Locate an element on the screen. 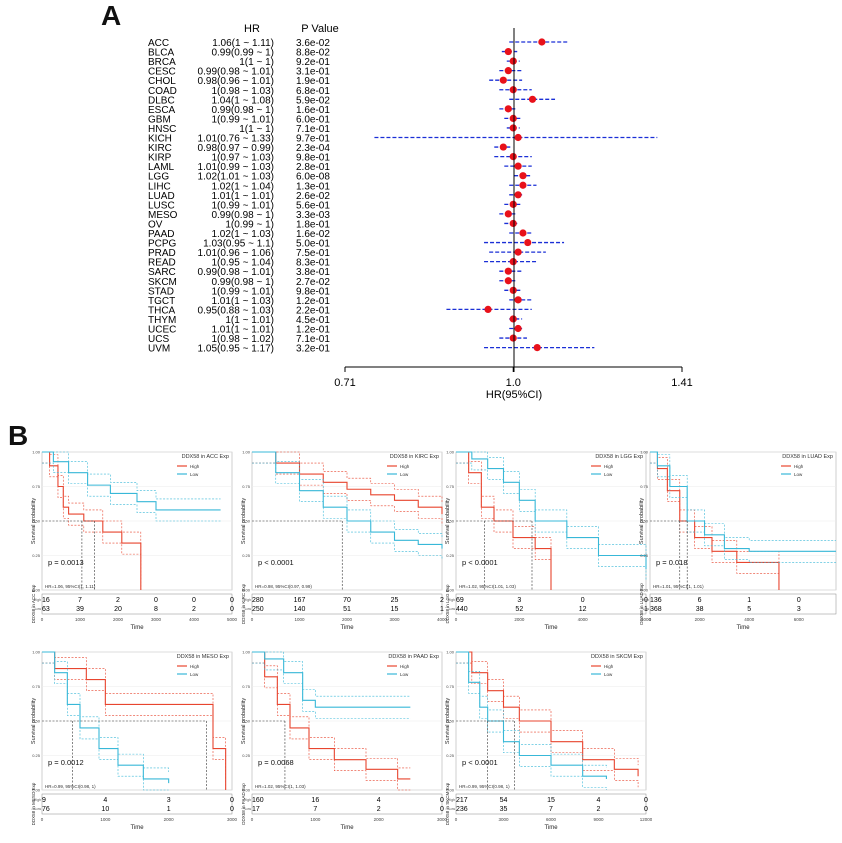 This screenshot has width=842, height=843. forest-pvalue: 8.8e-02 is located at coordinates (313, 53).